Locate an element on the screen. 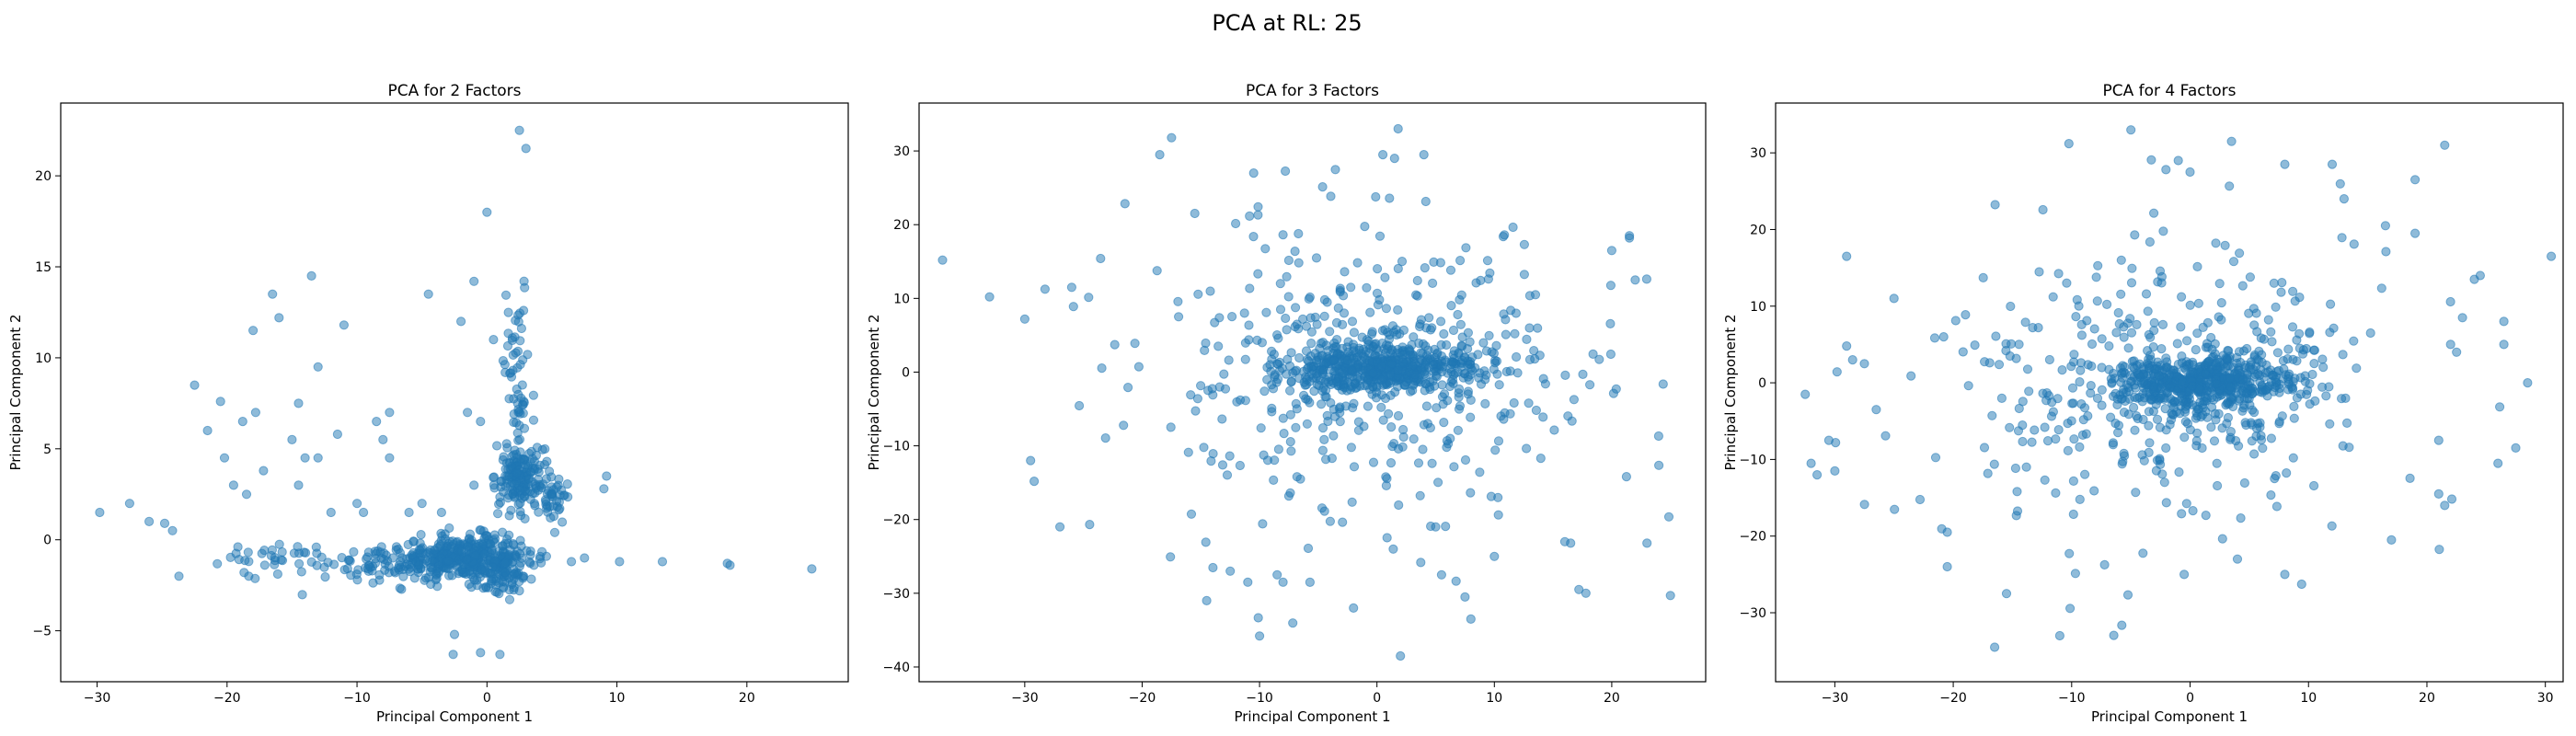  panel-title: PCA for 2 Factors is located at coordinates (454, 91).